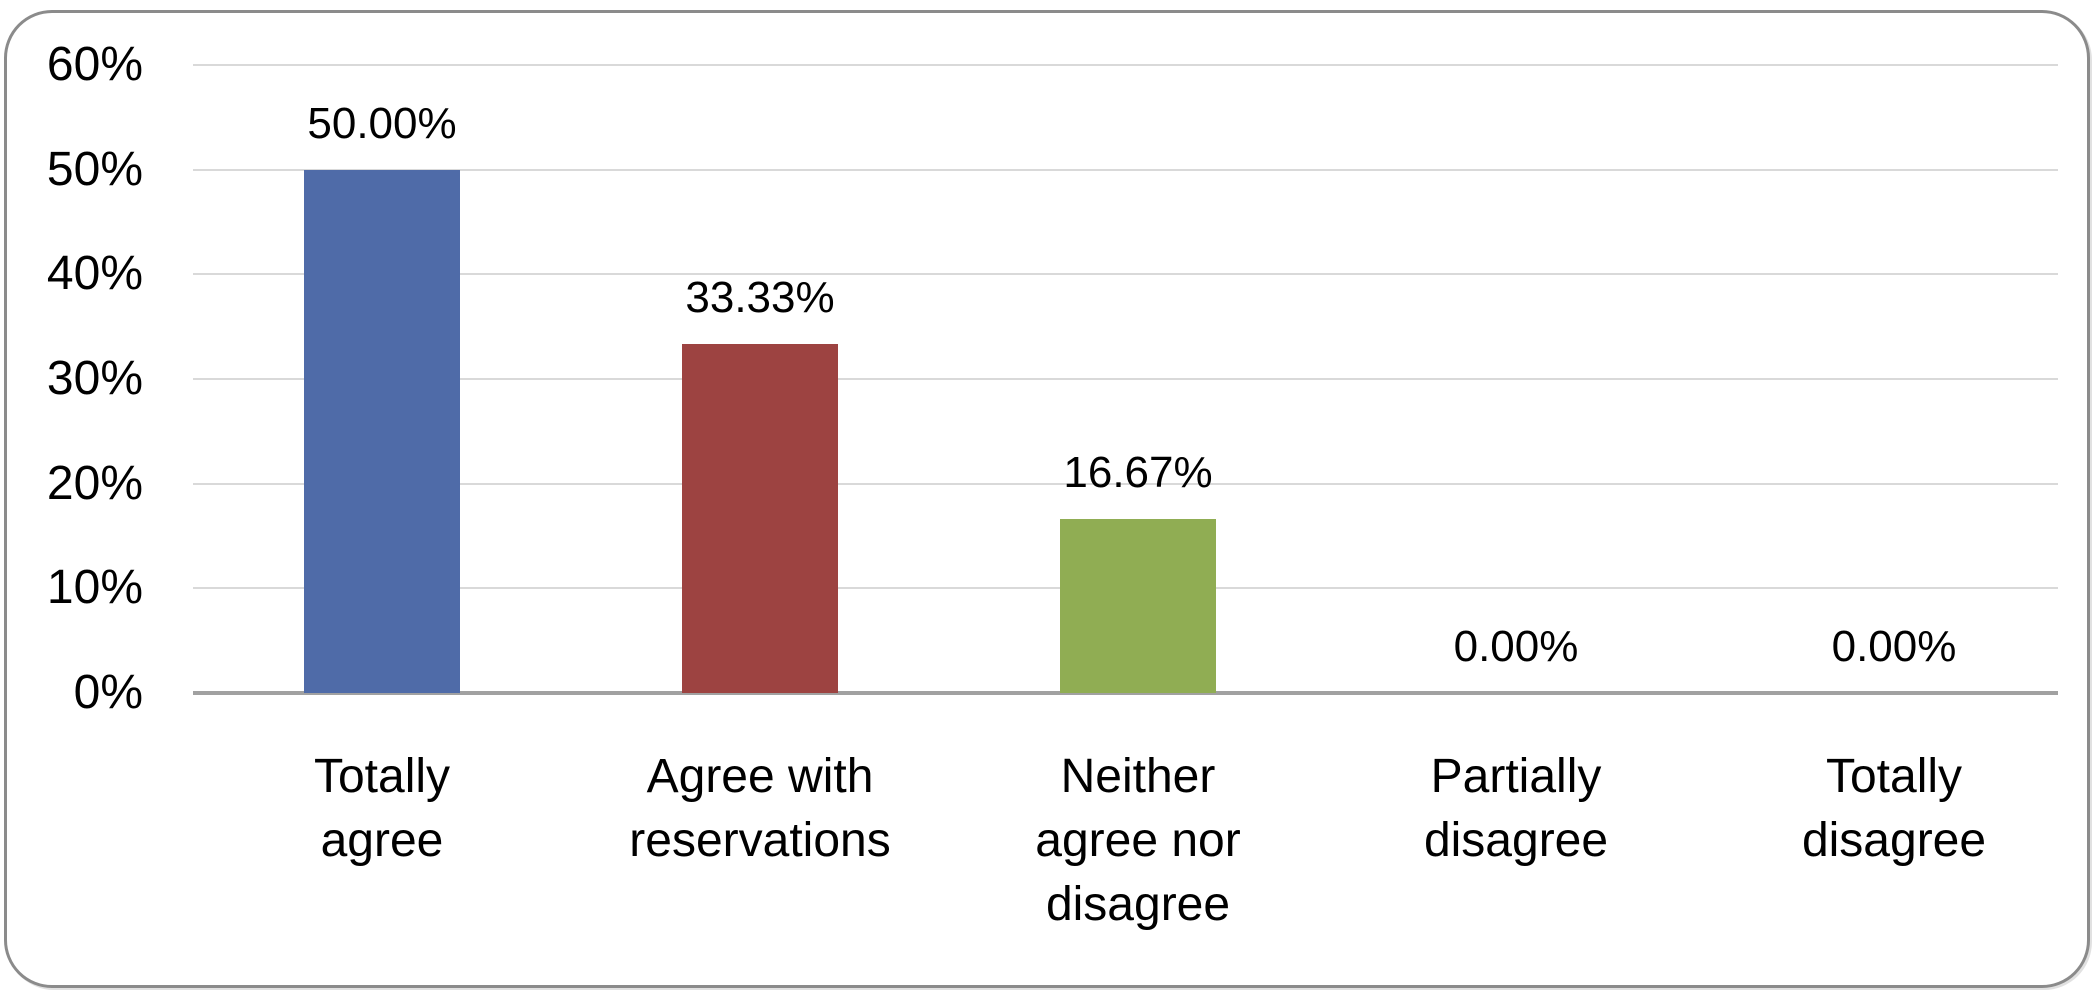 The height and width of the screenshot is (993, 2096). What do you see at coordinates (1138, 472) in the screenshot?
I see `data-label-neither-agree-nor-disagree: 16.67%` at bounding box center [1138, 472].